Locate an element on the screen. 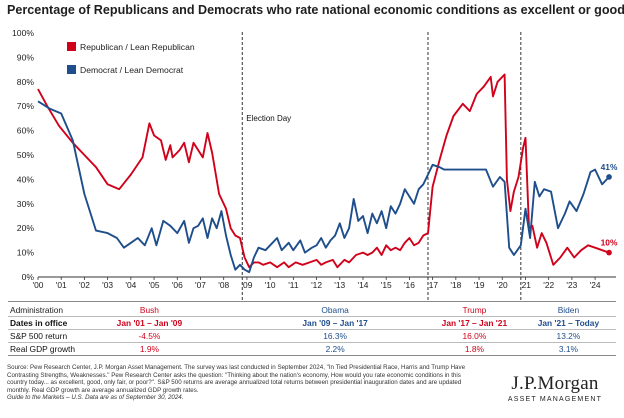 Image resolution: width=624 pixels, height=418 pixels. legend-swatch-republican is located at coordinates (71, 46).